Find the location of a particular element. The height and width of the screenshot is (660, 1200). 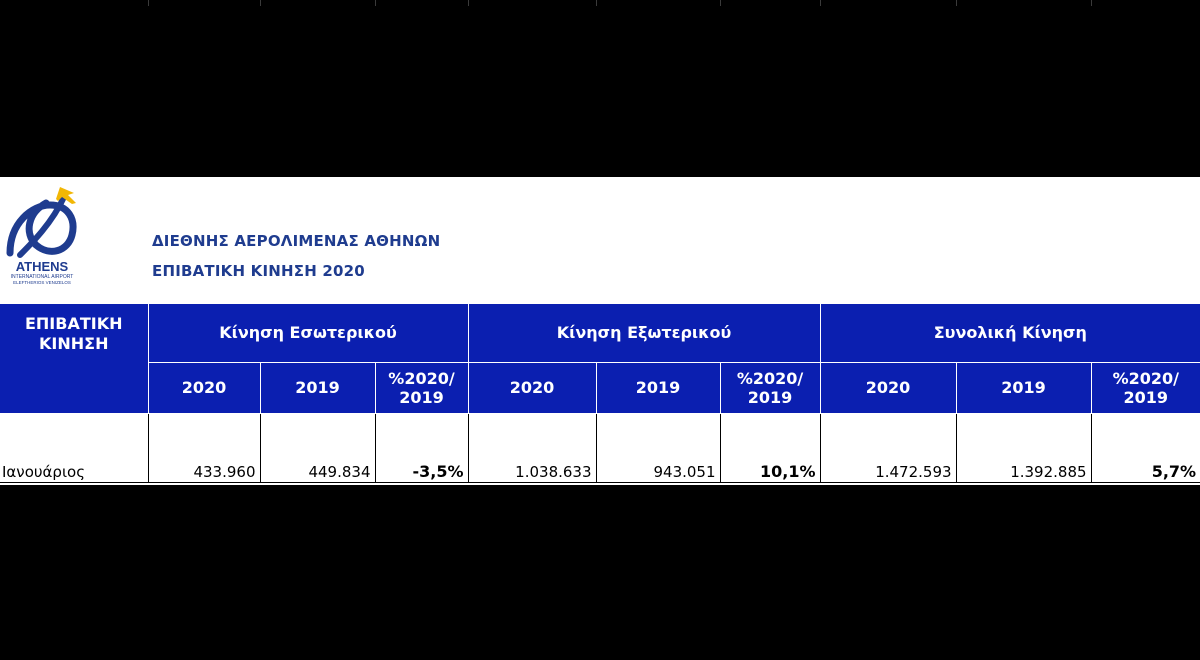

report-title: ΔΙΕΘΝΗΣ ΑΕΡΟΛΙΜΕΝΑΣ ΑΘΗΝΩΝ is located at coordinates (296, 241).